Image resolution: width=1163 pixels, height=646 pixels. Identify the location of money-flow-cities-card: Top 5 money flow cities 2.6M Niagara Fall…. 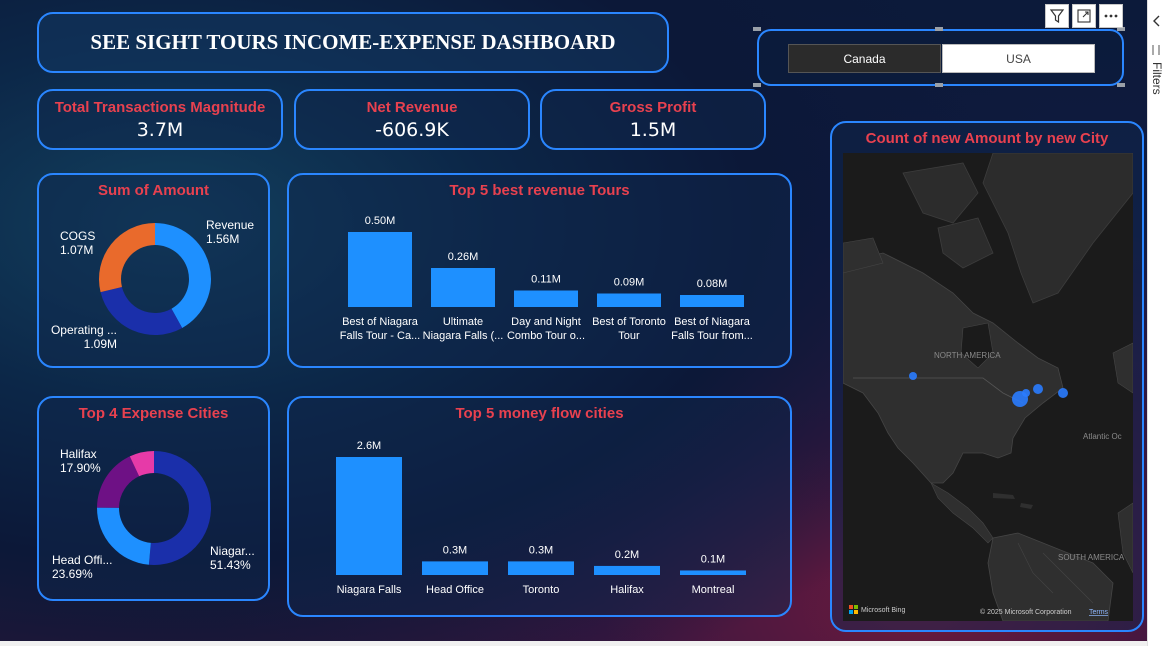
(539, 506).